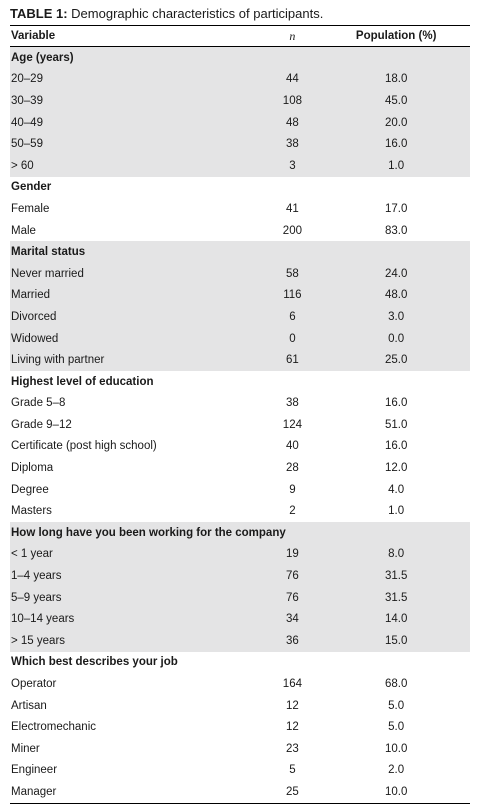  What do you see at coordinates (396, 79) in the screenshot?
I see `cell-population: 18.0` at bounding box center [396, 79].